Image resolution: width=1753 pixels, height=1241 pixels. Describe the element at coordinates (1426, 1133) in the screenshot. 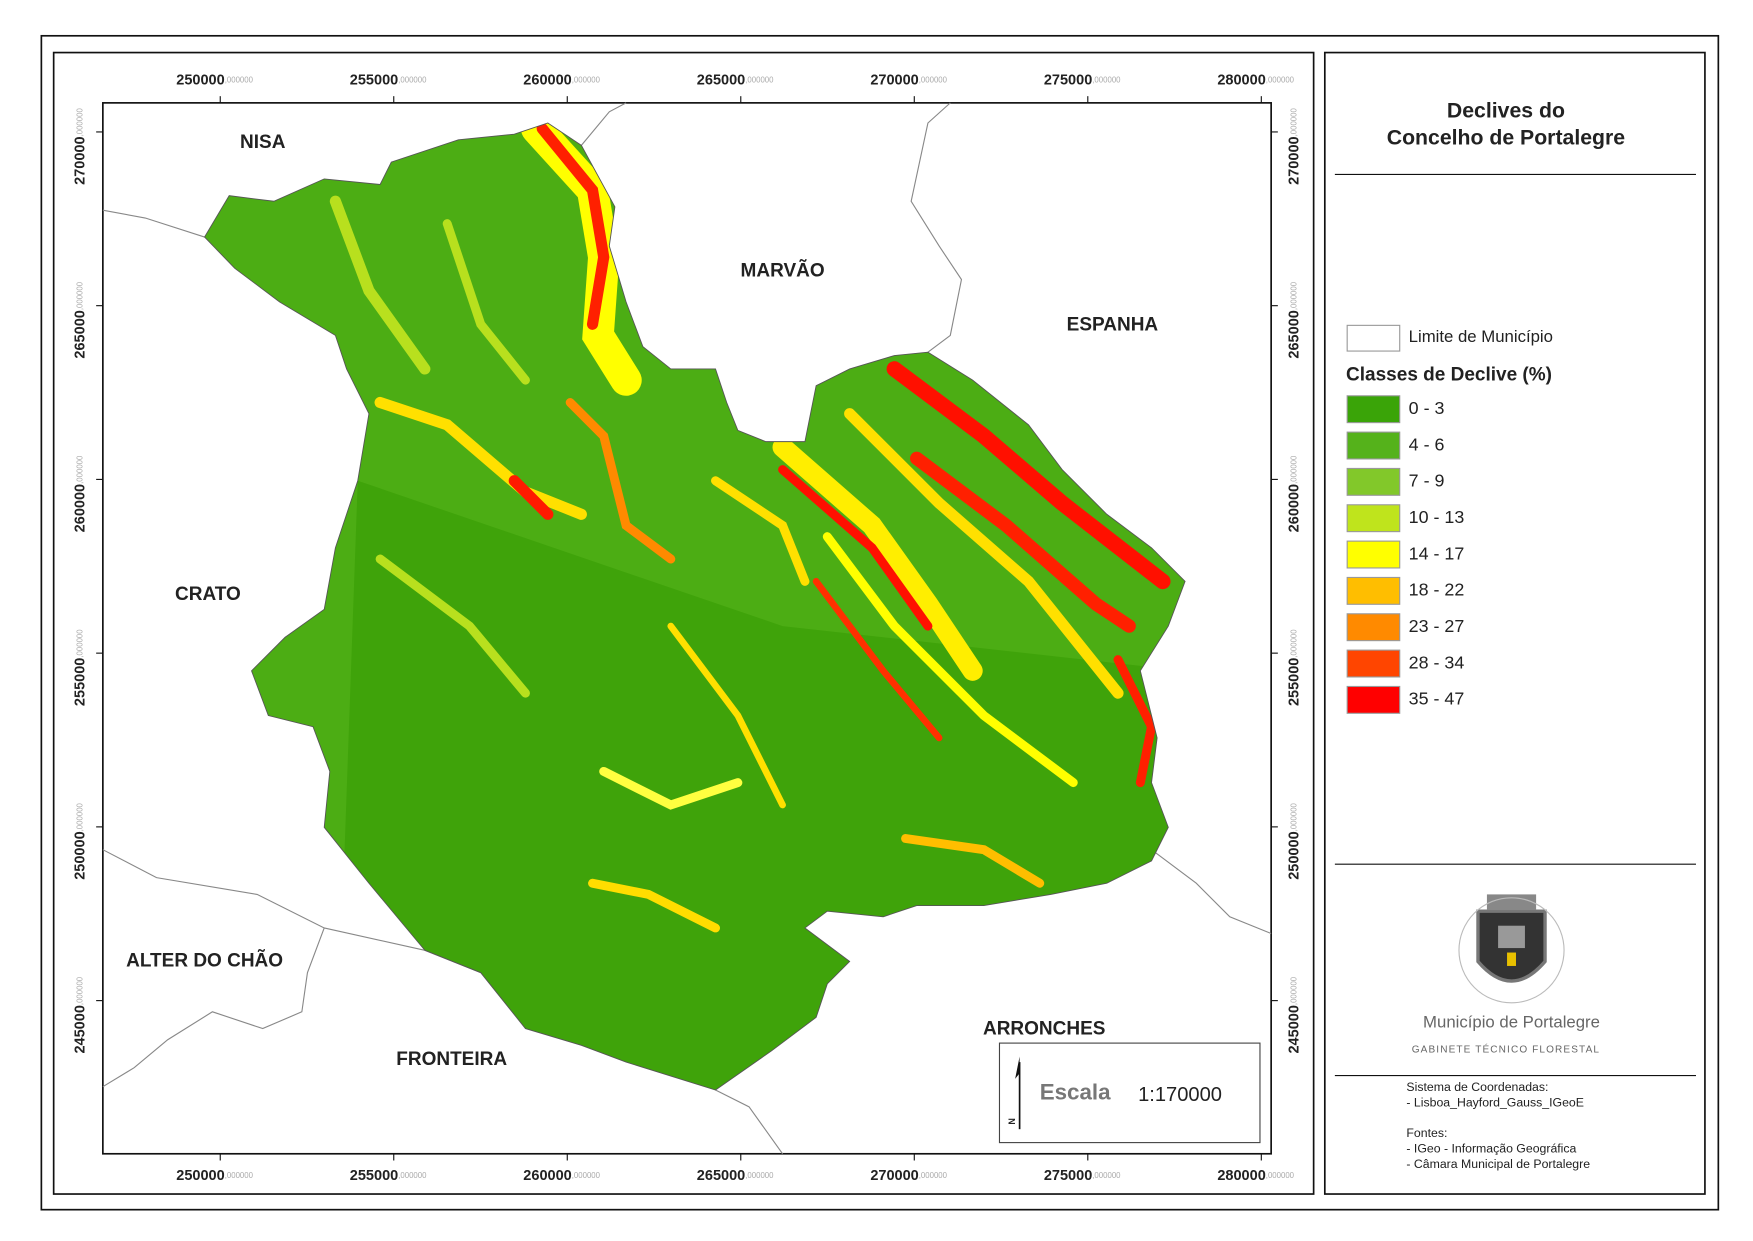

I see `note: Fontes:` at that location.